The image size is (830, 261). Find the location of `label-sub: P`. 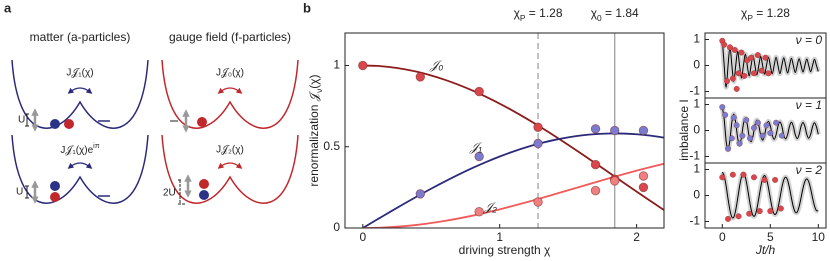

label-sub: P is located at coordinates (523, 18).